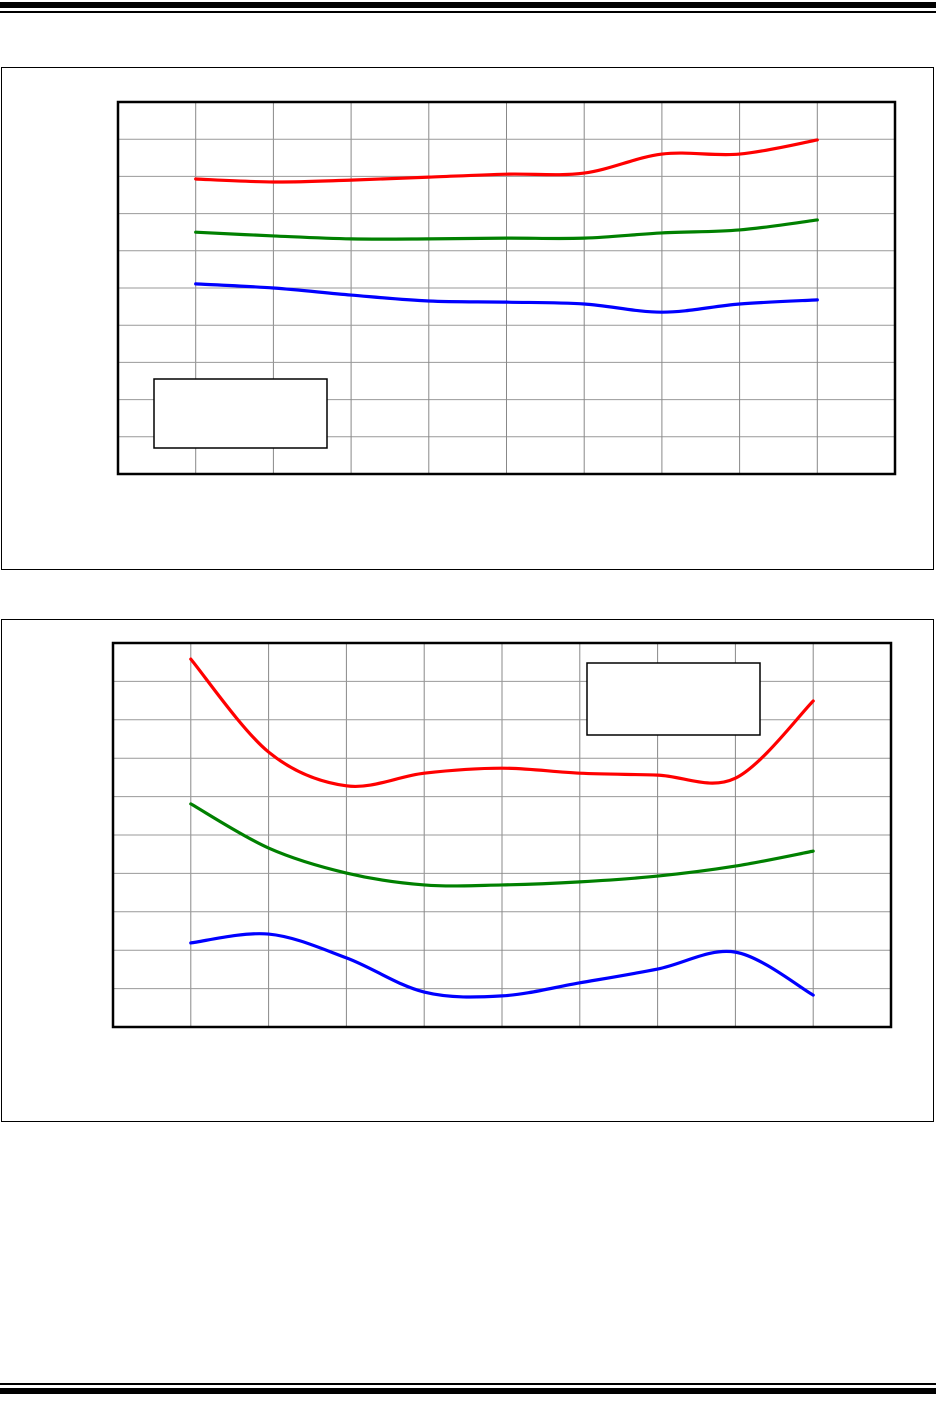 The height and width of the screenshot is (1412, 936). I want to click on header-rule-thick, so click(468, 5).